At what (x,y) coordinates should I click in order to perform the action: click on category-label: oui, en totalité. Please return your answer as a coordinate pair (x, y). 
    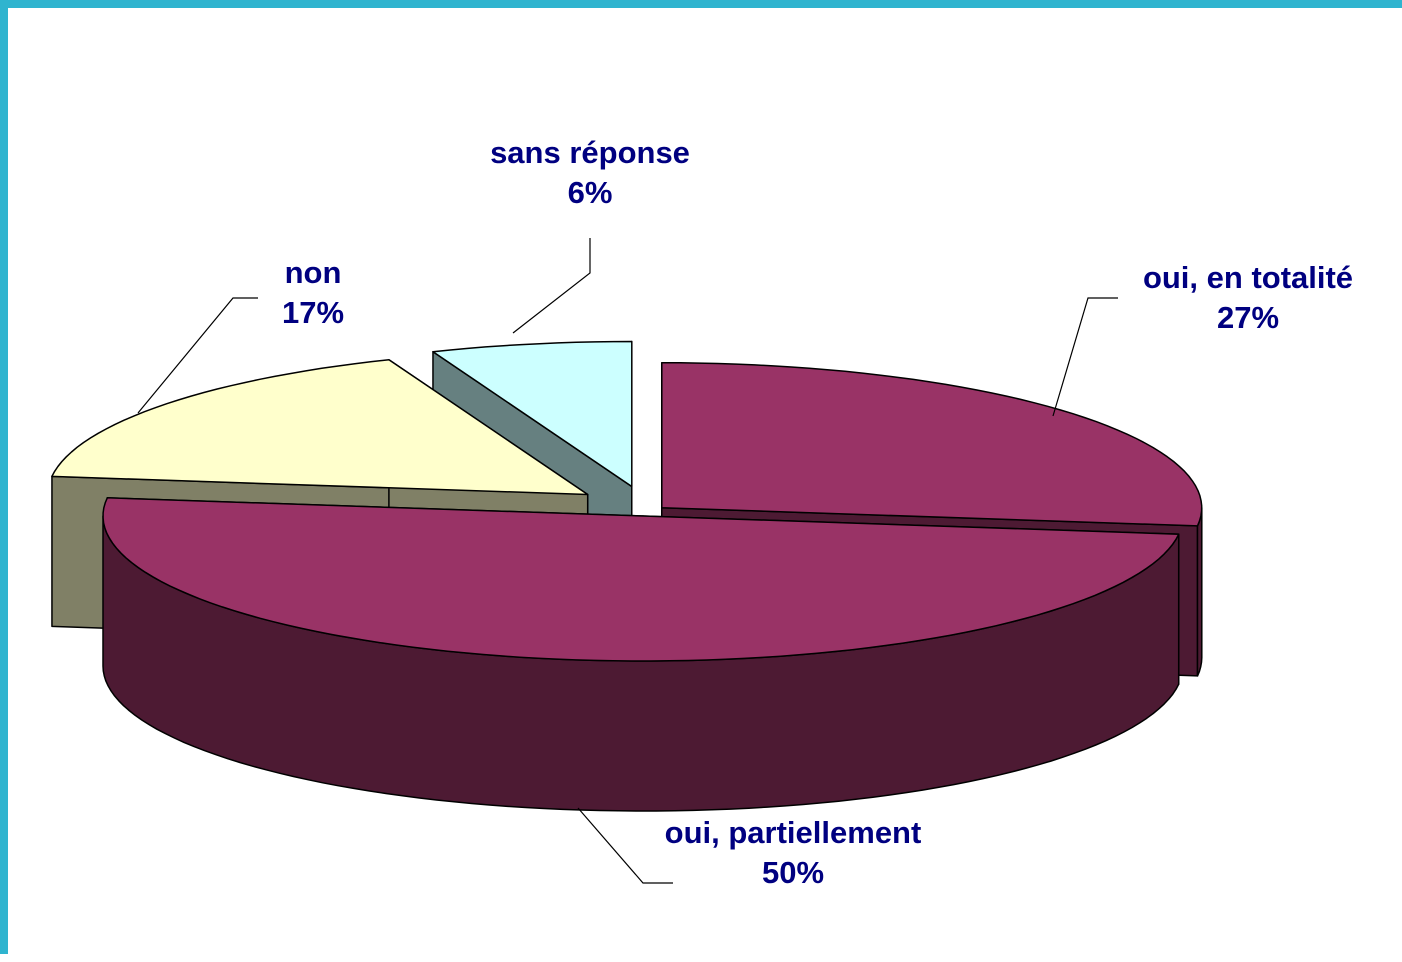
    Looking at the image, I should click on (1248, 277).